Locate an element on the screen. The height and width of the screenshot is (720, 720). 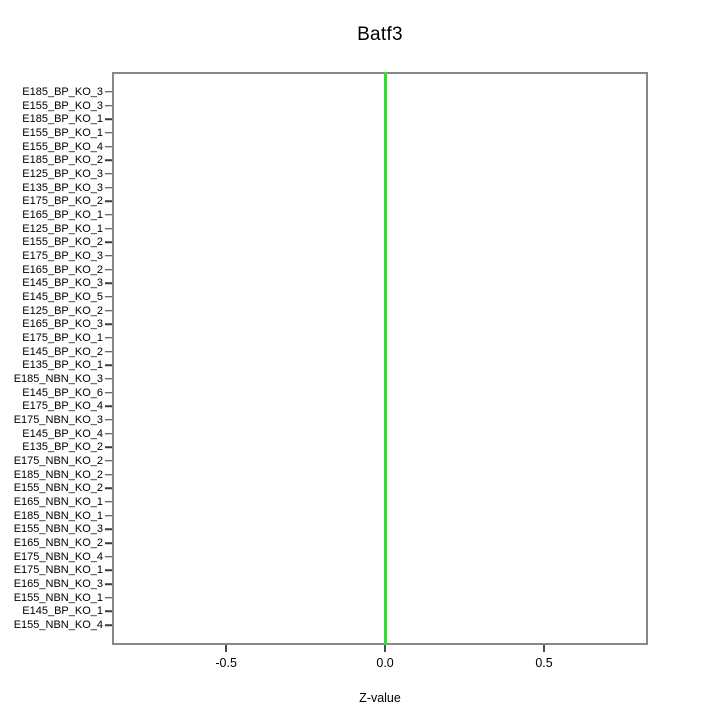
y-axis-category-label: E135_BP_KO_2 is located at coordinates (62, 447).